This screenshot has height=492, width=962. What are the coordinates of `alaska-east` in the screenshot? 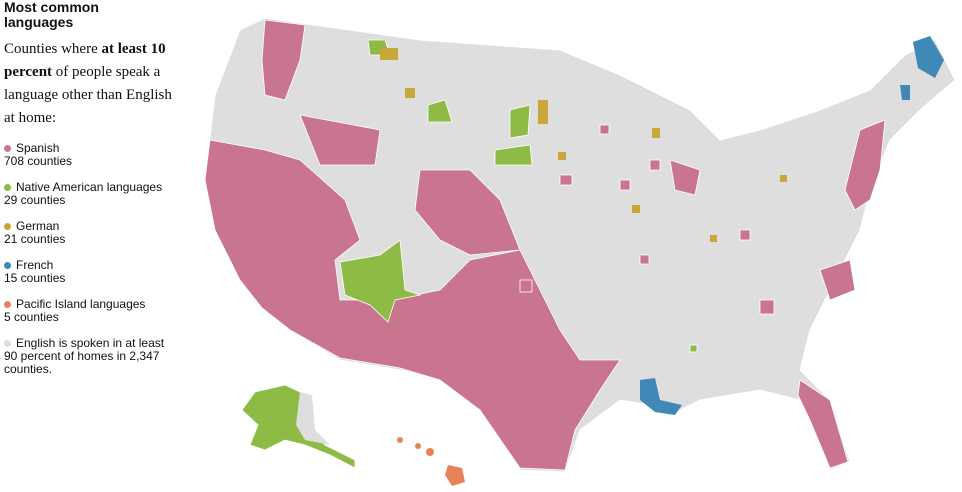 It's located at (313, 418).